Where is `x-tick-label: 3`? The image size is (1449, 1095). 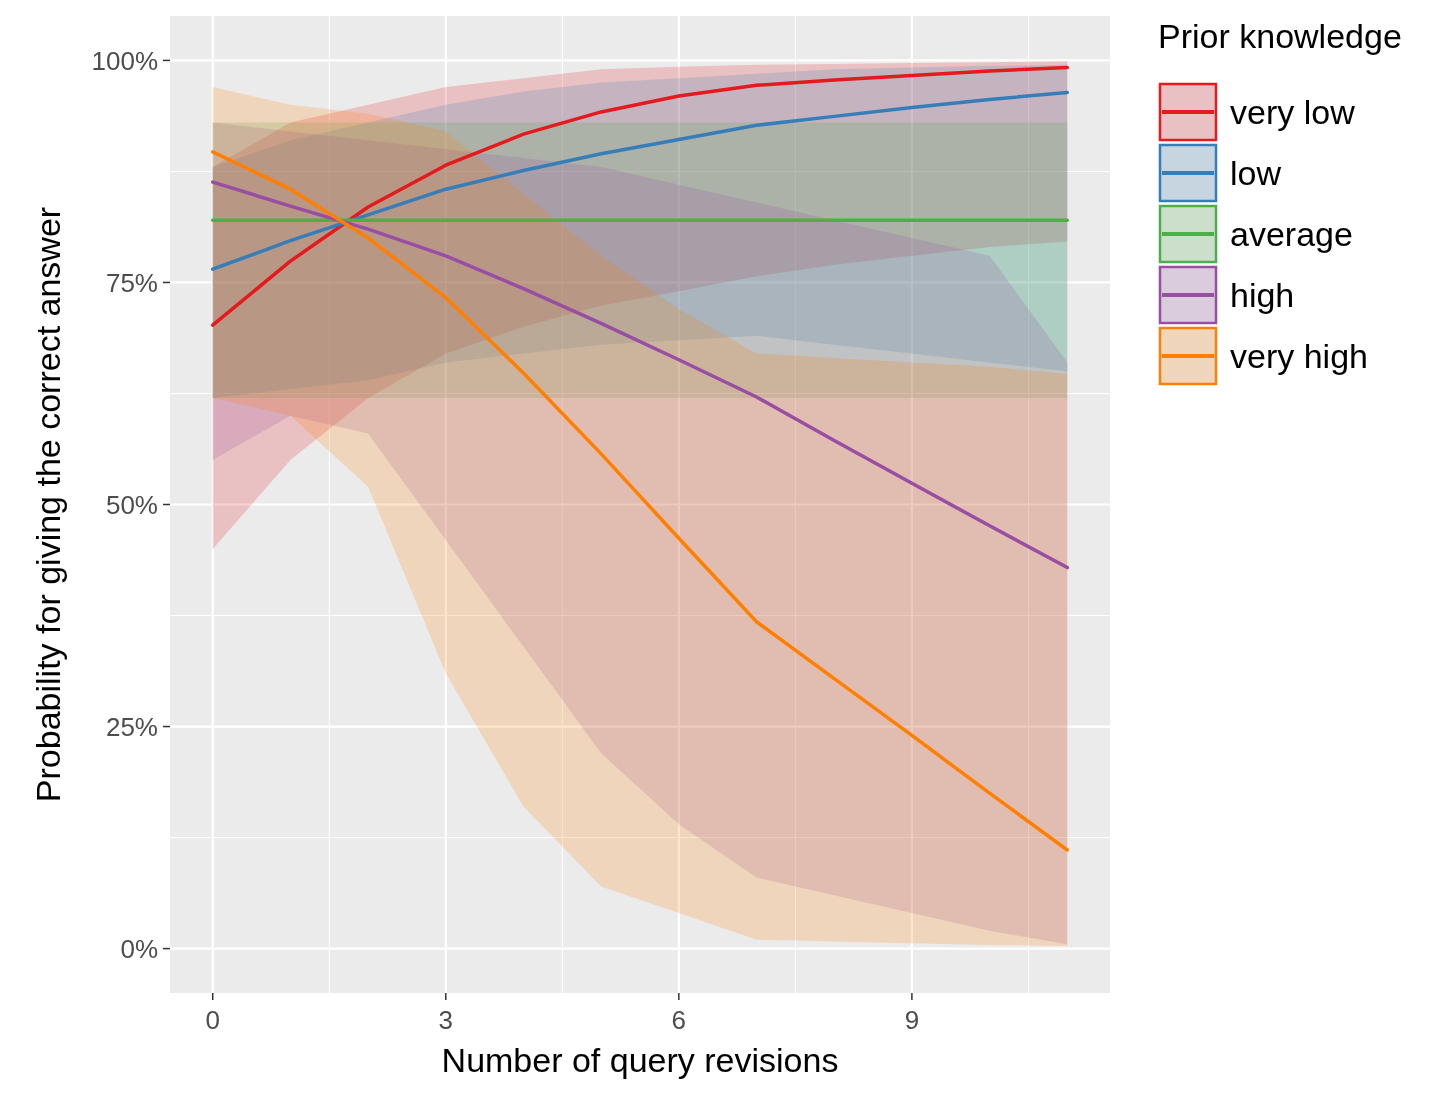 x-tick-label: 3 is located at coordinates (446, 1020).